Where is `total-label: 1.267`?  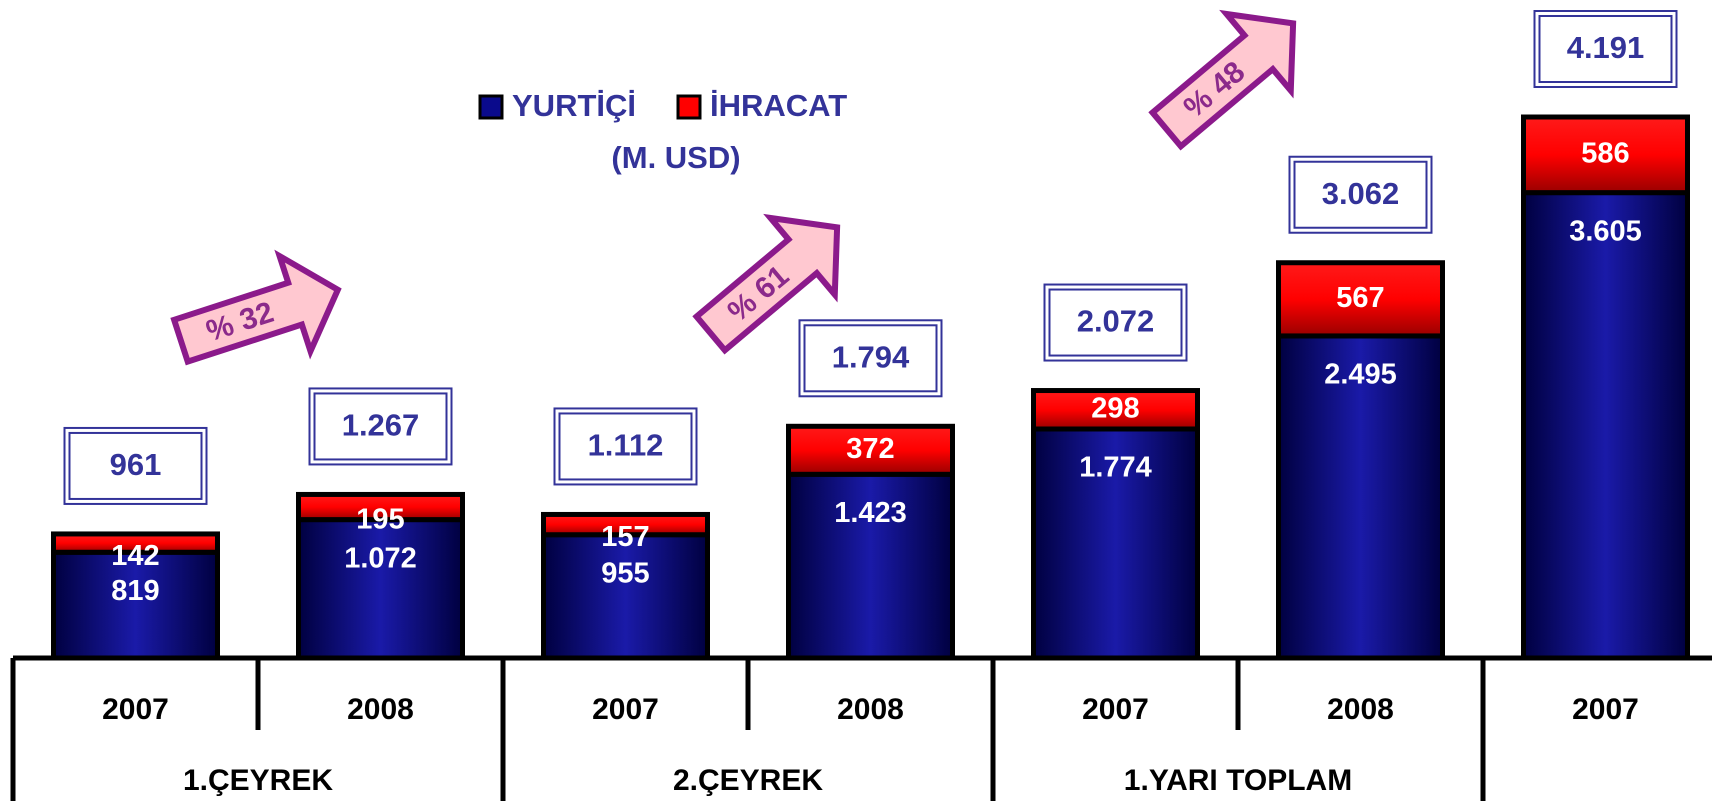 total-label: 1.267 is located at coordinates (381, 425).